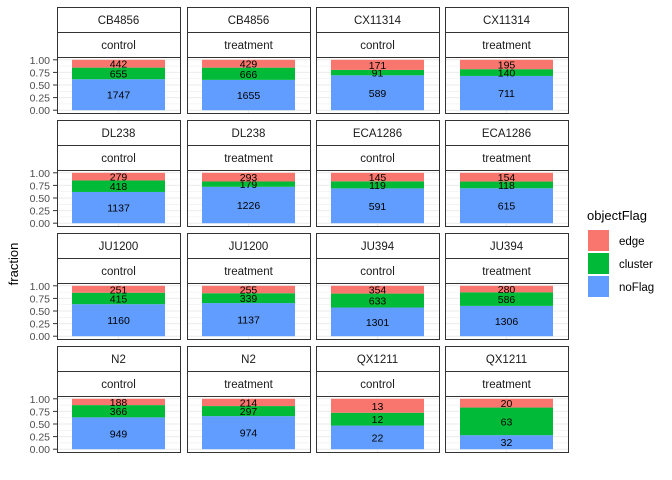 The width and height of the screenshot is (672, 480). I want to click on data-label-edge: 171, so click(378, 66).